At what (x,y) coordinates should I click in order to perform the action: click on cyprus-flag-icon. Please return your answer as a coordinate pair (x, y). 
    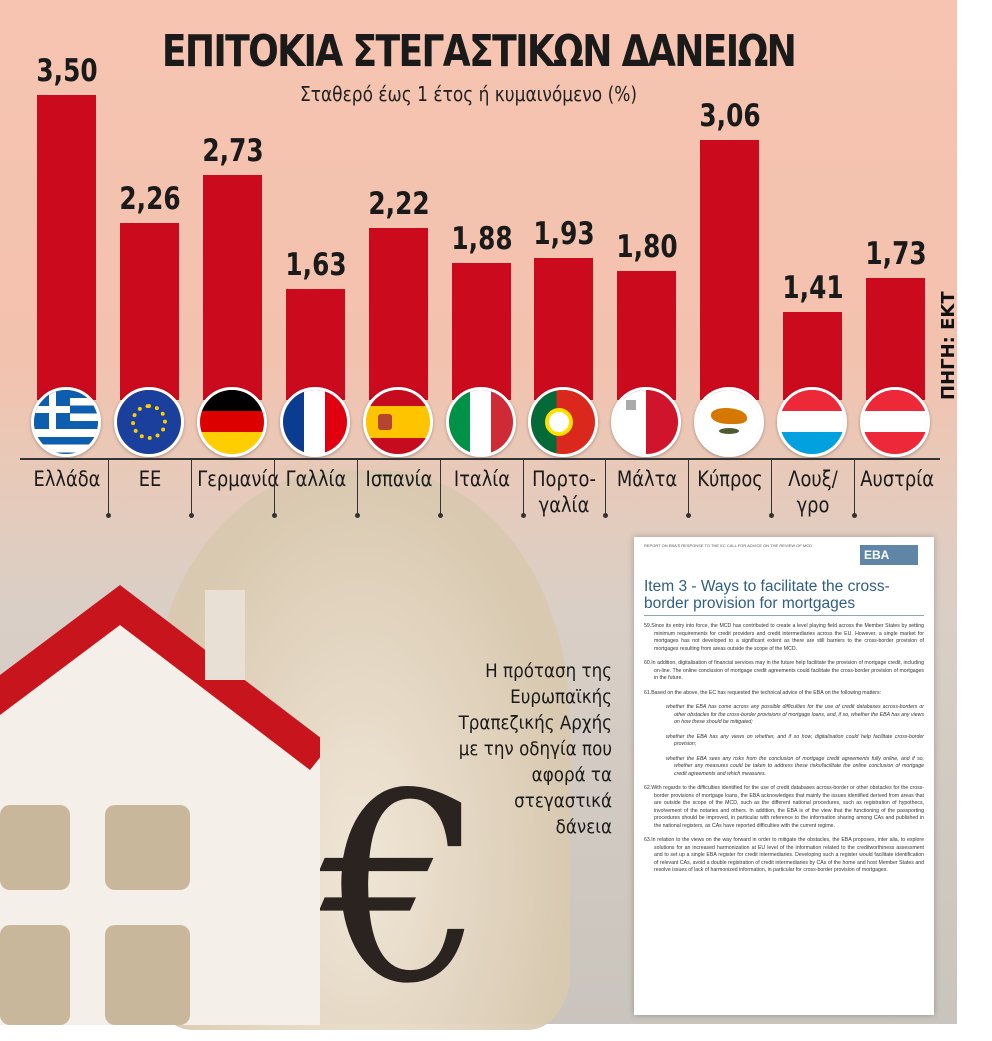
    Looking at the image, I should click on (729, 422).